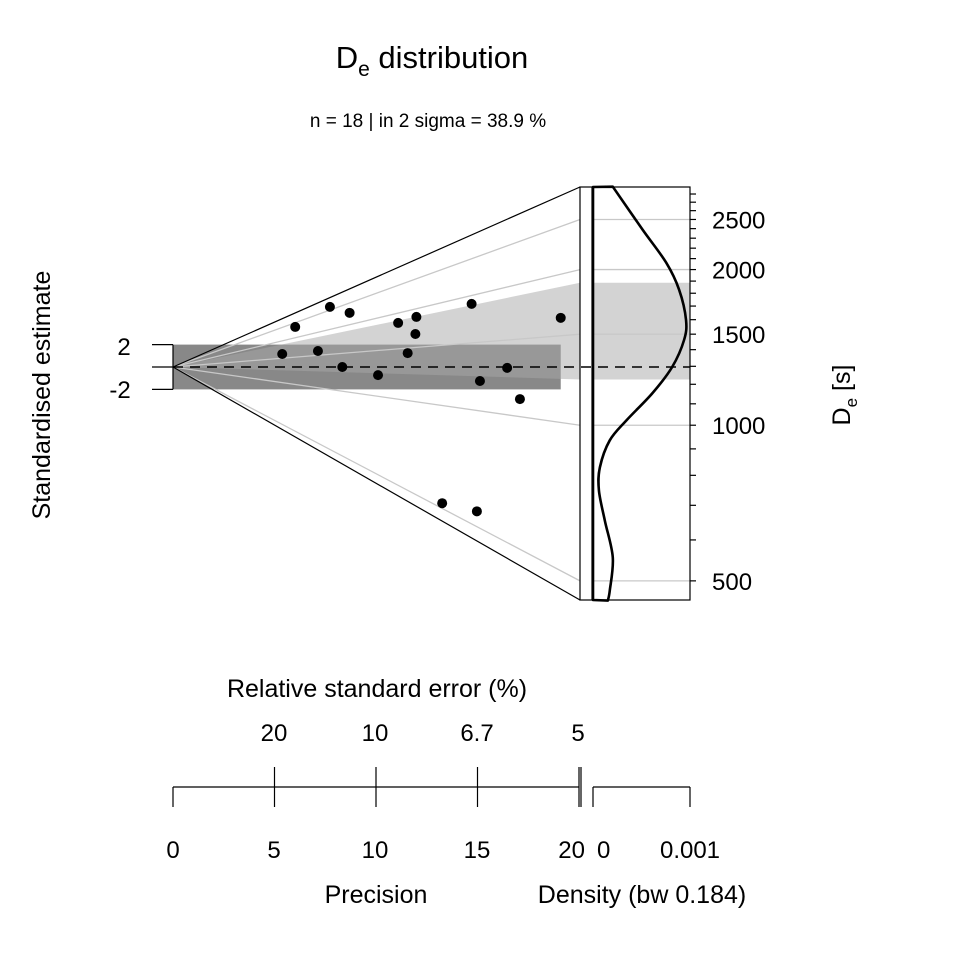 The height and width of the screenshot is (960, 960). What do you see at coordinates (376, 895) in the screenshot?
I see `precision-axis-label: Precision` at bounding box center [376, 895].